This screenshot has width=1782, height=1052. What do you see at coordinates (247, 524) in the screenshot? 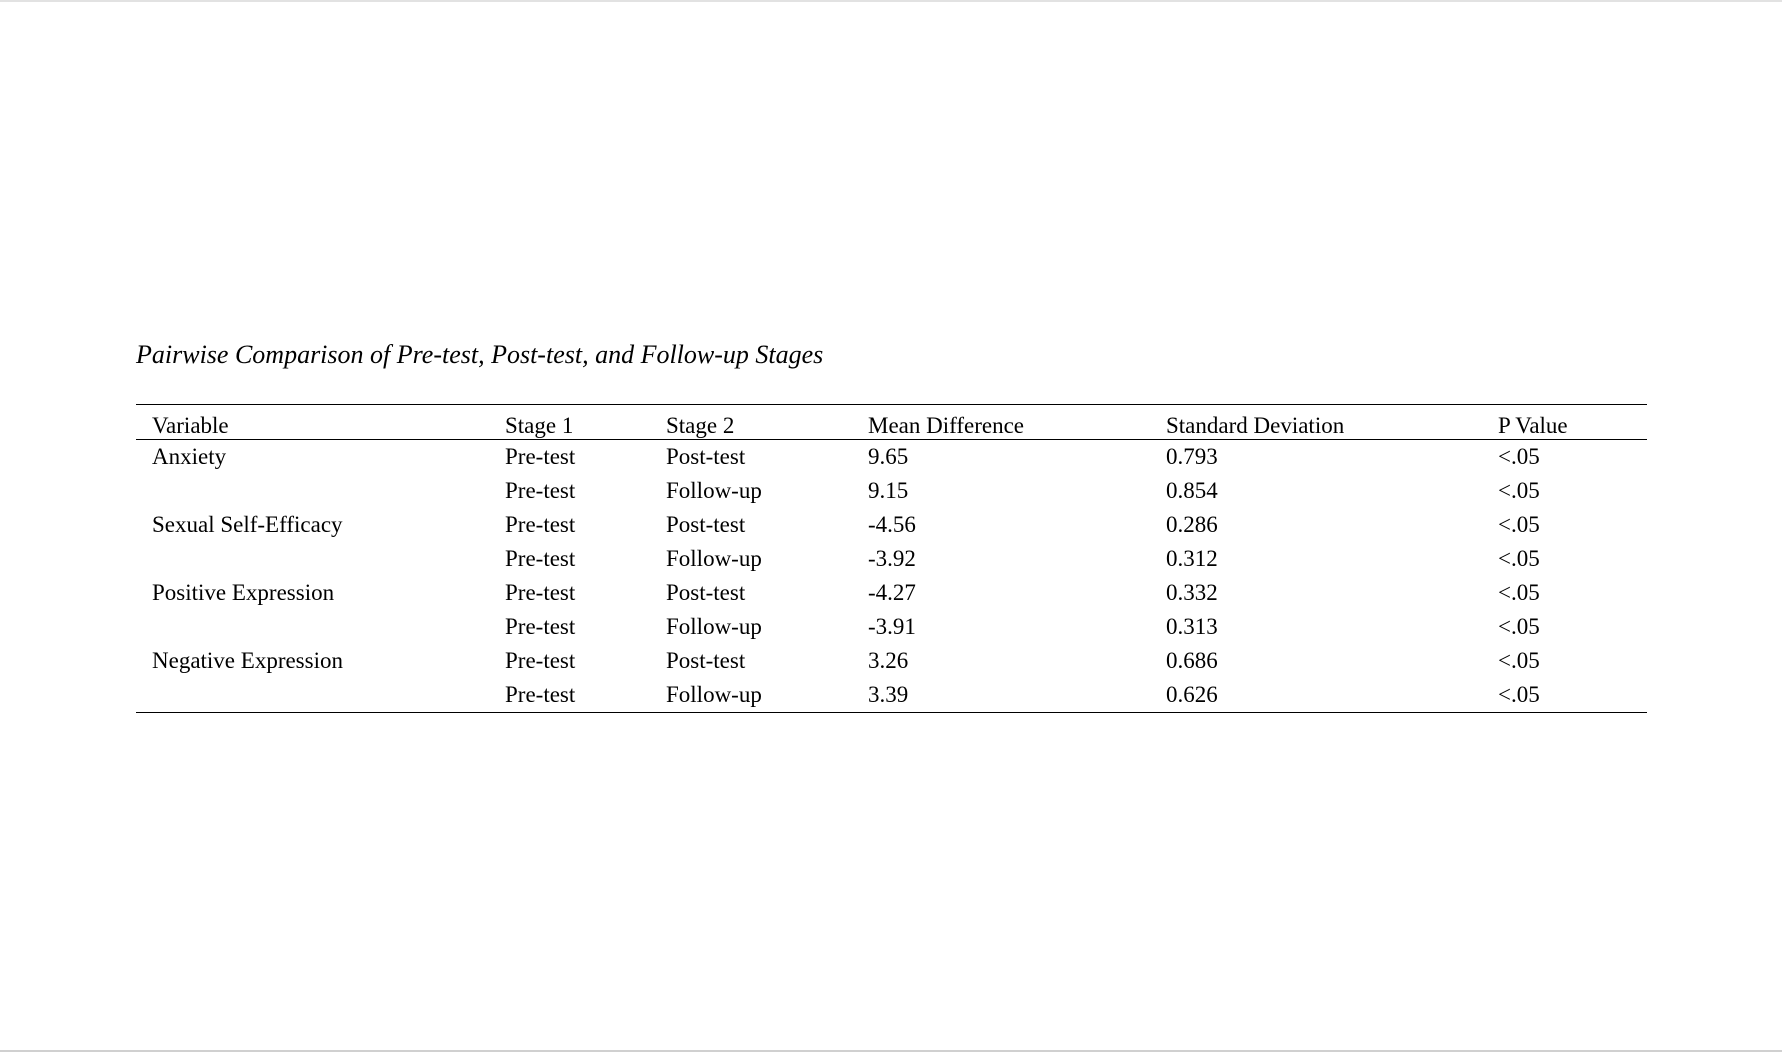
I see `cell-variable: Sexual Self-Efficacy` at bounding box center [247, 524].